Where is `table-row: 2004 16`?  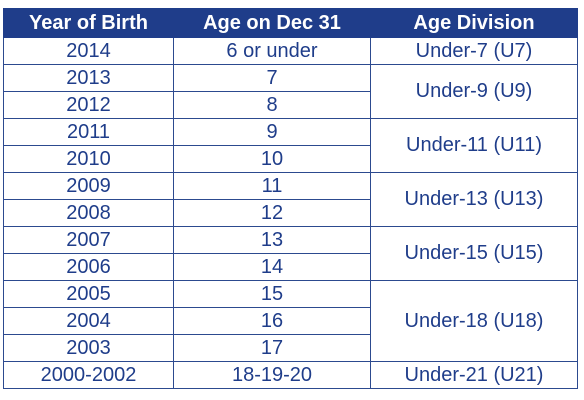 table-row: 2004 16 is located at coordinates (290, 321).